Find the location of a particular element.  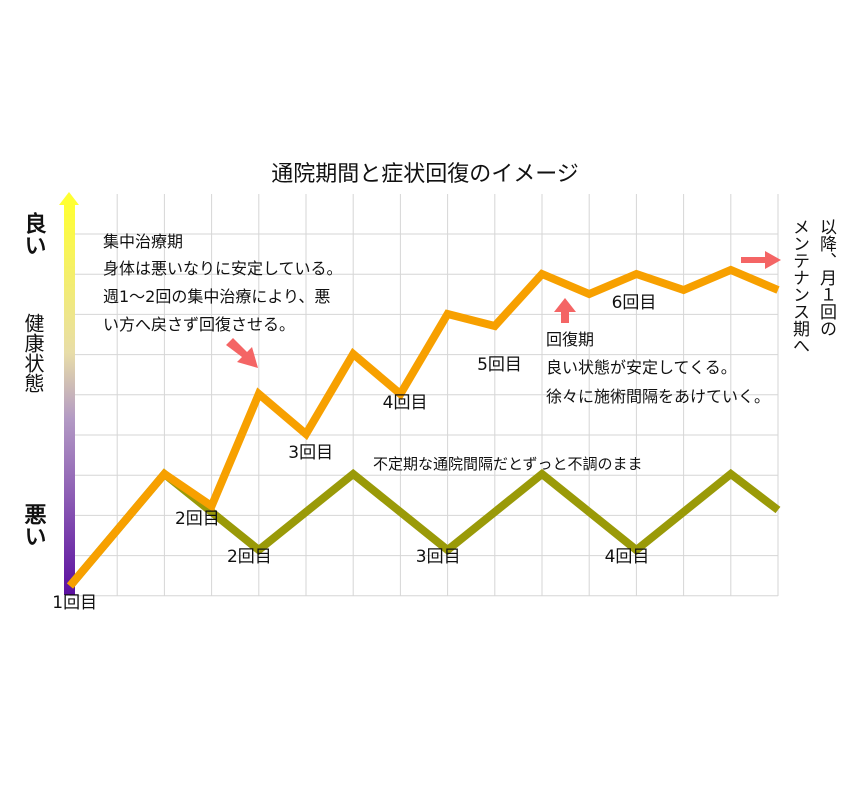

point-label: 1回目 is located at coordinates (74, 603).